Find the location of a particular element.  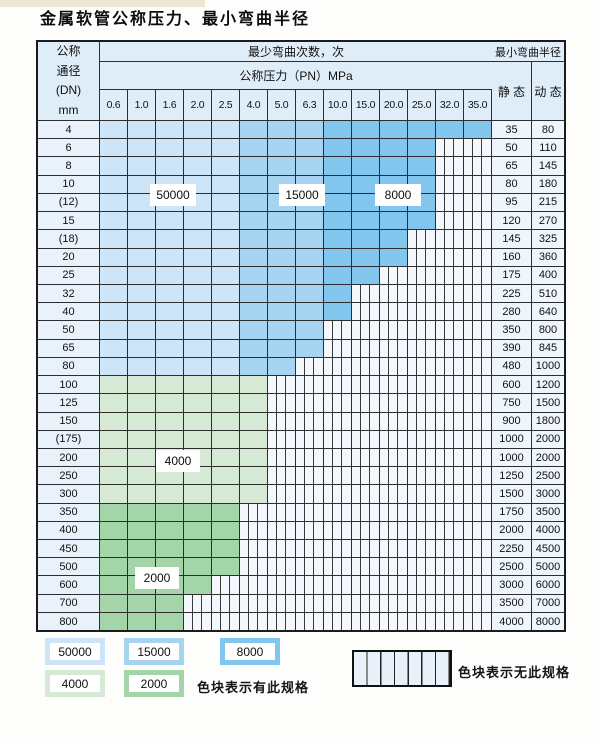

pressure-value-header: 15.0 is located at coordinates (366, 105).